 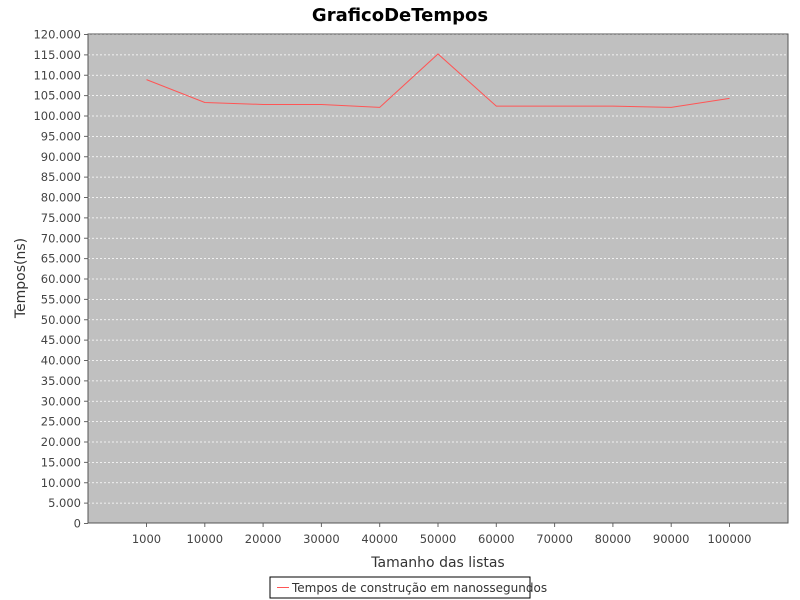 I want to click on legend-entry: Tempos de construção em nanossegundos, so click(x=419, y=588).